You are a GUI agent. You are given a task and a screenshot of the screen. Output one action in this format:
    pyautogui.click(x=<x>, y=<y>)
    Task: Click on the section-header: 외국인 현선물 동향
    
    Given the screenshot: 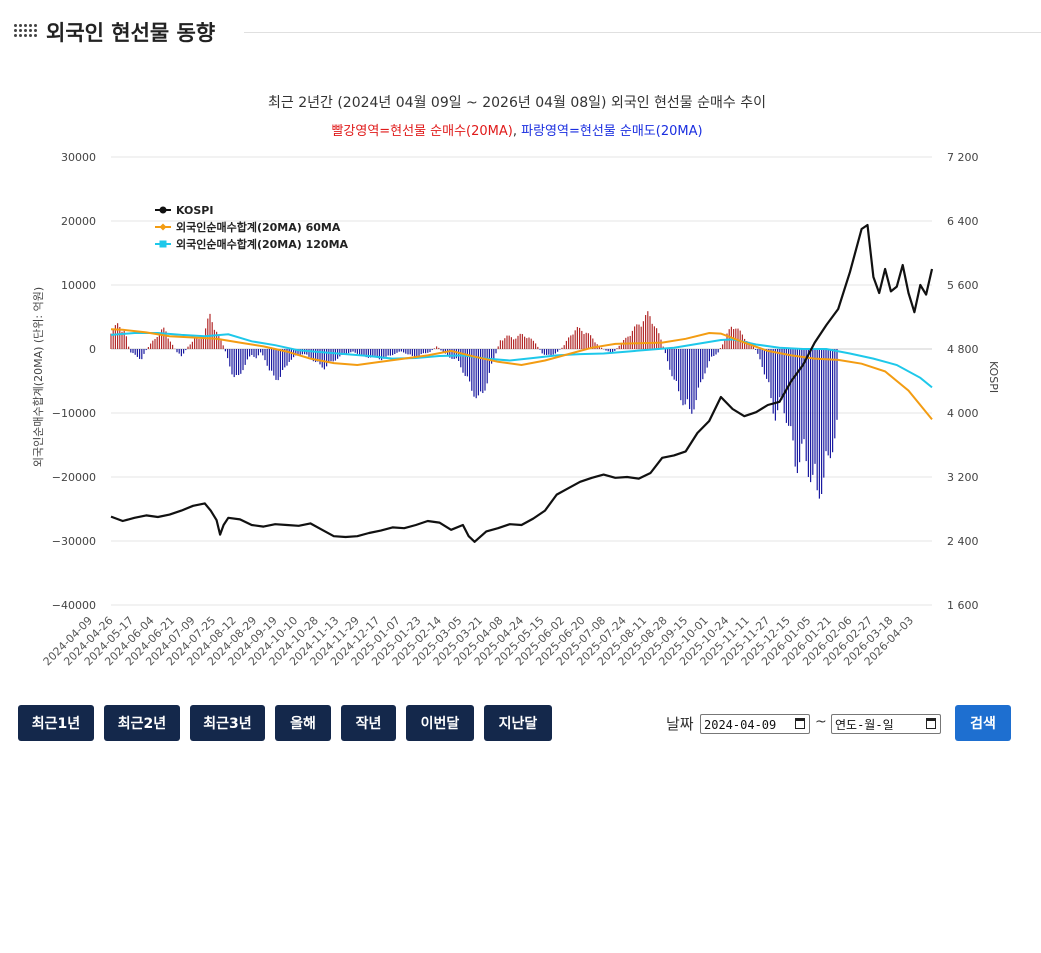 What is the action you would take?
    pyautogui.click(x=527, y=34)
    